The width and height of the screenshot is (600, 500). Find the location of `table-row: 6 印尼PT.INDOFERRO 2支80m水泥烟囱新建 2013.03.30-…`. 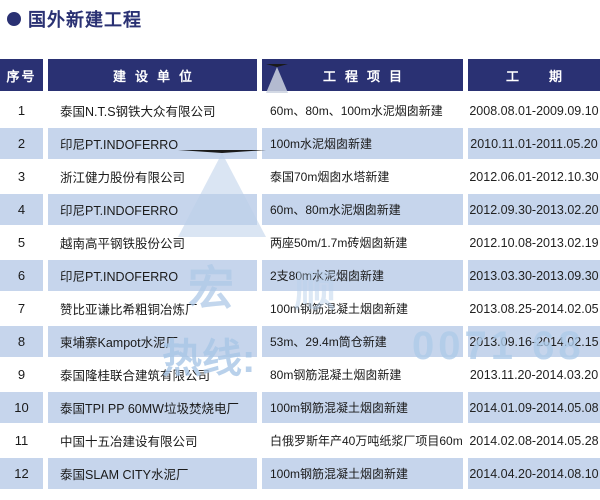

table-row: 6 印尼PT.INDOFERRO 2支80m水泥烟囱新建 2013.03.30-… is located at coordinates (300, 275).